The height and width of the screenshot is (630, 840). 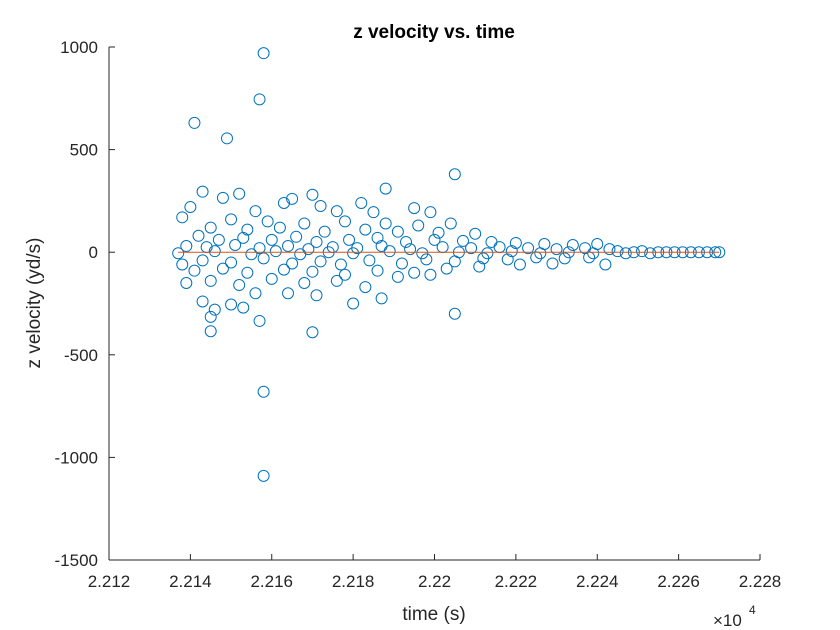 I want to click on x-tick-label: 2.222, so click(x=516, y=581).